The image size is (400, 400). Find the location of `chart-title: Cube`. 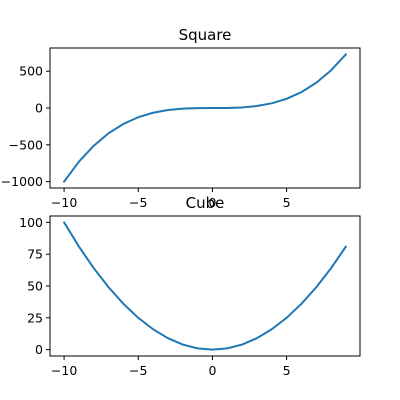

chart-title: Cube is located at coordinates (205, 203).